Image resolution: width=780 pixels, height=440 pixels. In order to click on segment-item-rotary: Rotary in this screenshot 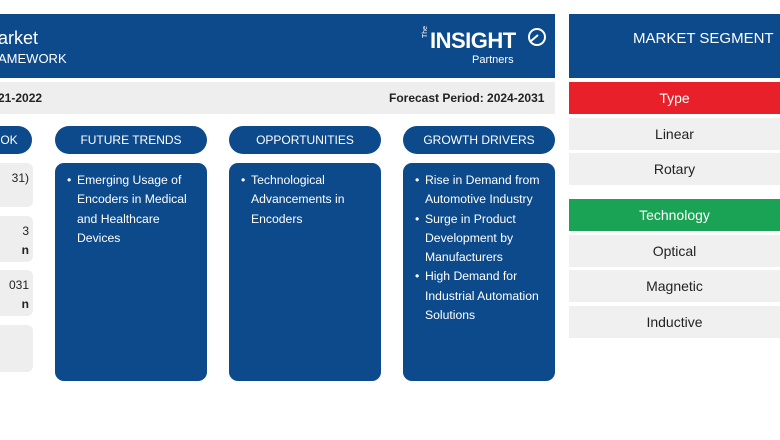, I will do `click(674, 169)`.